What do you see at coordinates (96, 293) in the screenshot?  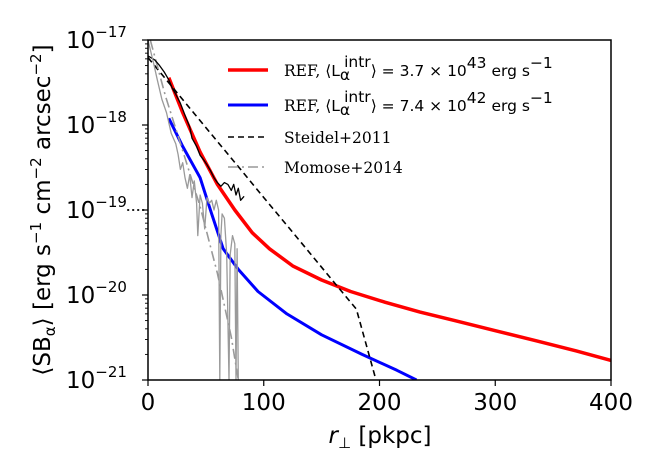 I see `y-tick-label: 10−20` at bounding box center [96, 293].